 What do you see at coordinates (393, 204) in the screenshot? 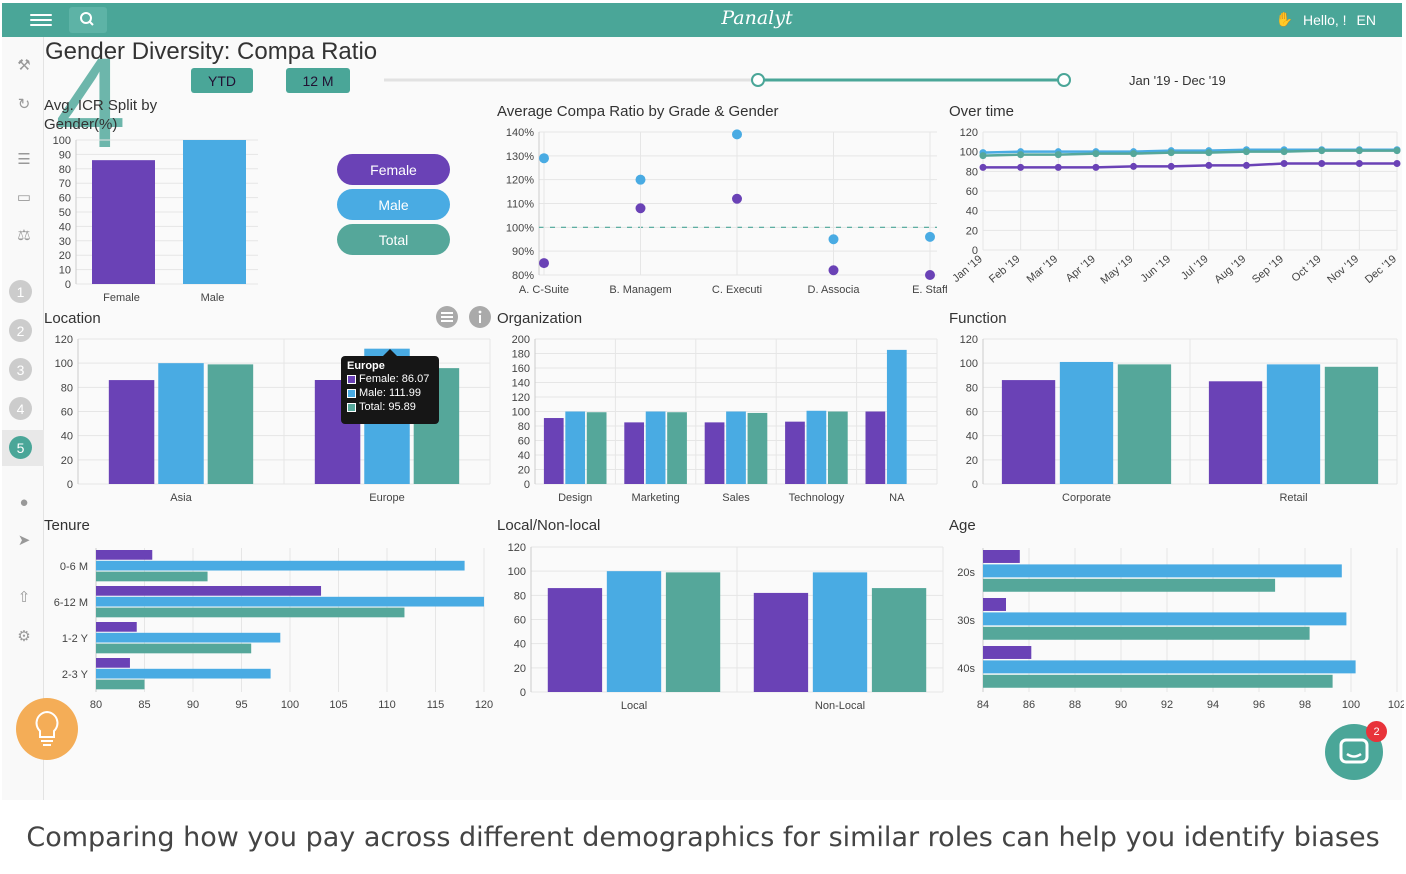
I see `legend-male-button: Male` at bounding box center [393, 204].